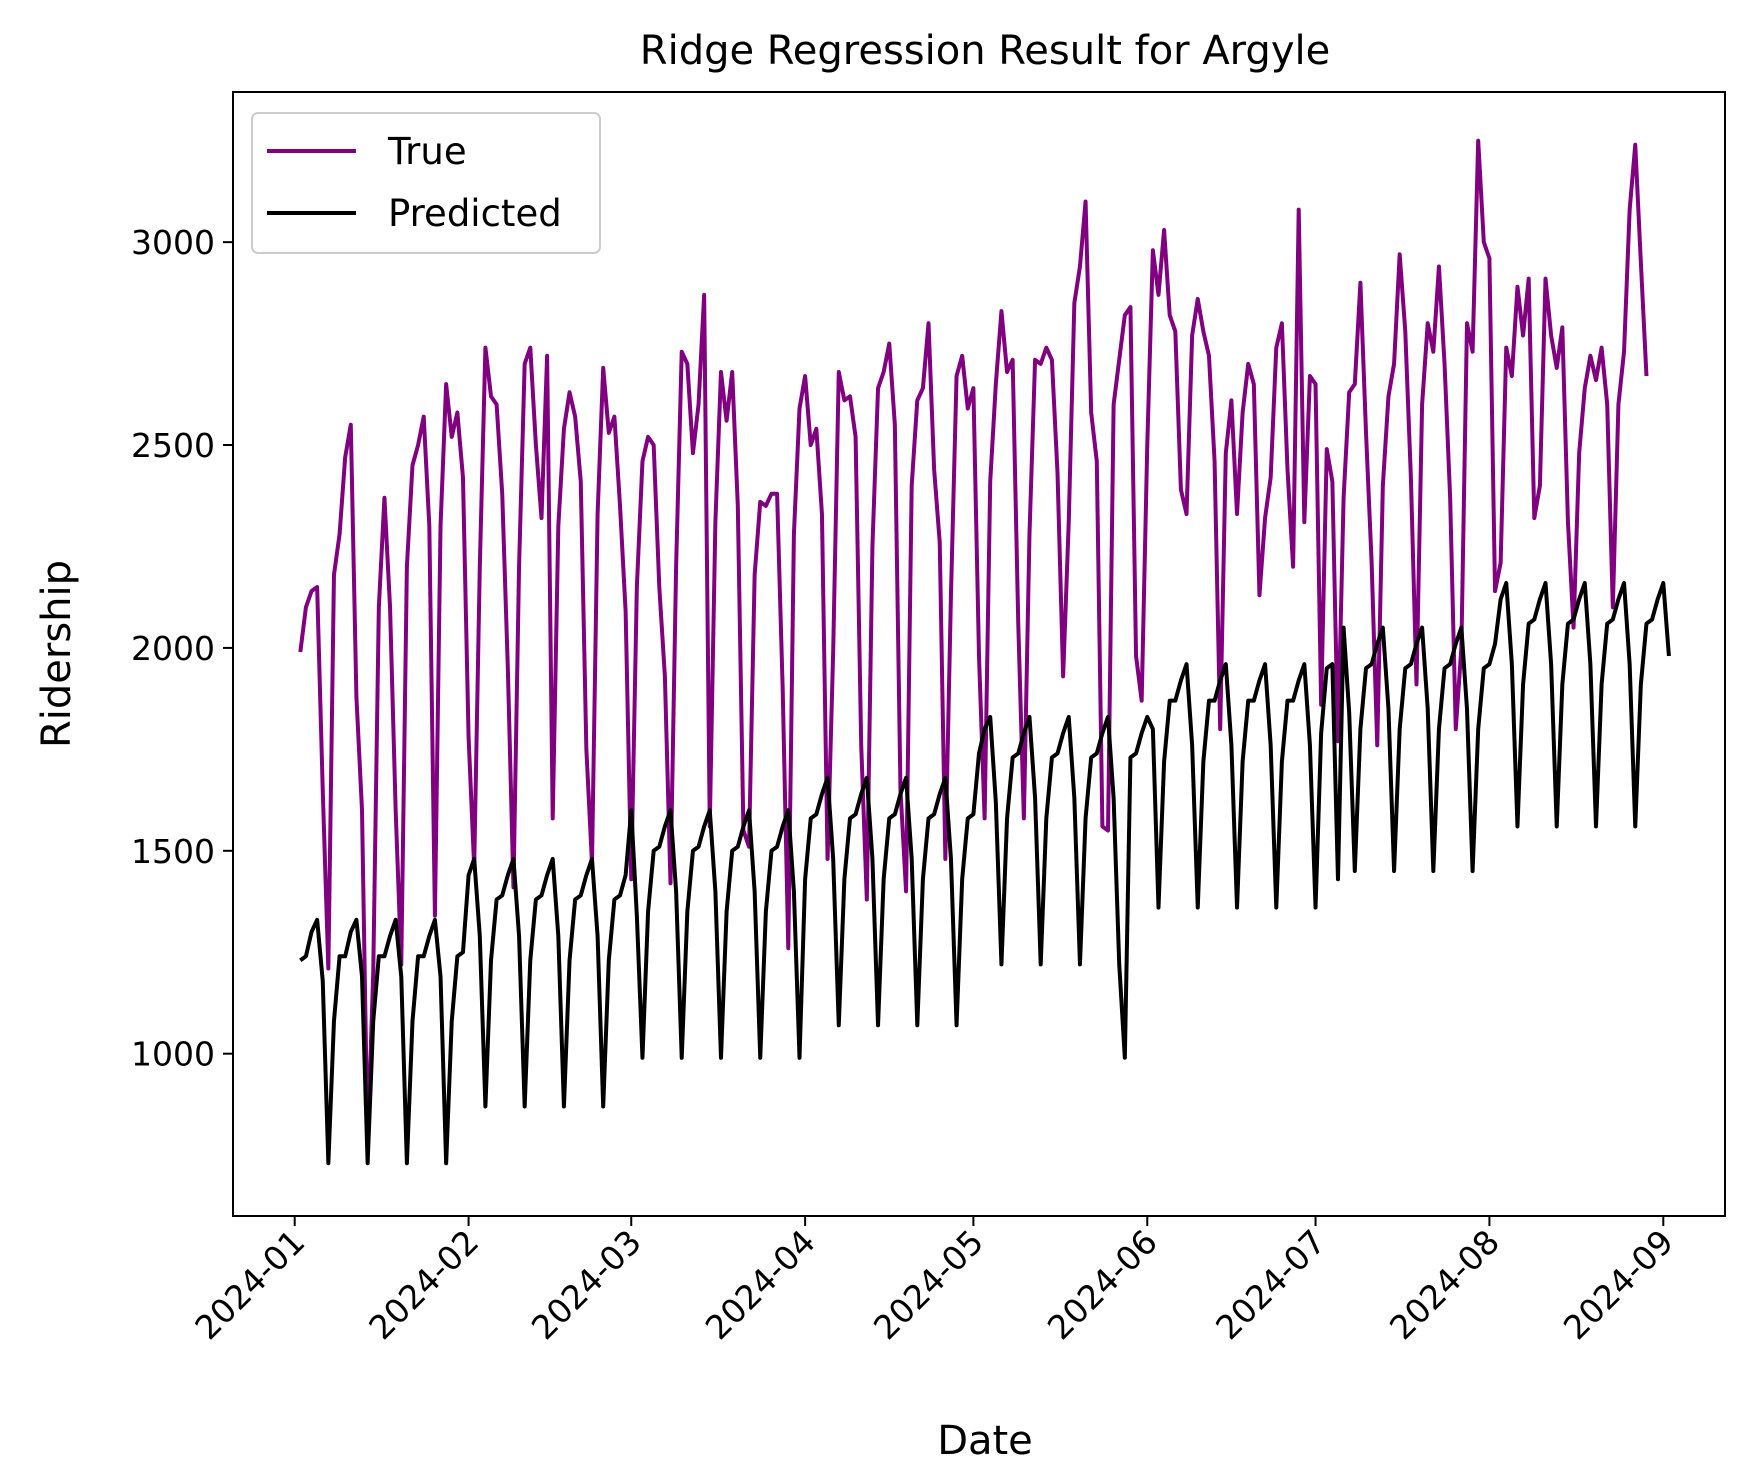 This screenshot has width=1762, height=1478. What do you see at coordinates (173, 1054) in the screenshot?
I see `y-tick-label: 1000` at bounding box center [173, 1054].